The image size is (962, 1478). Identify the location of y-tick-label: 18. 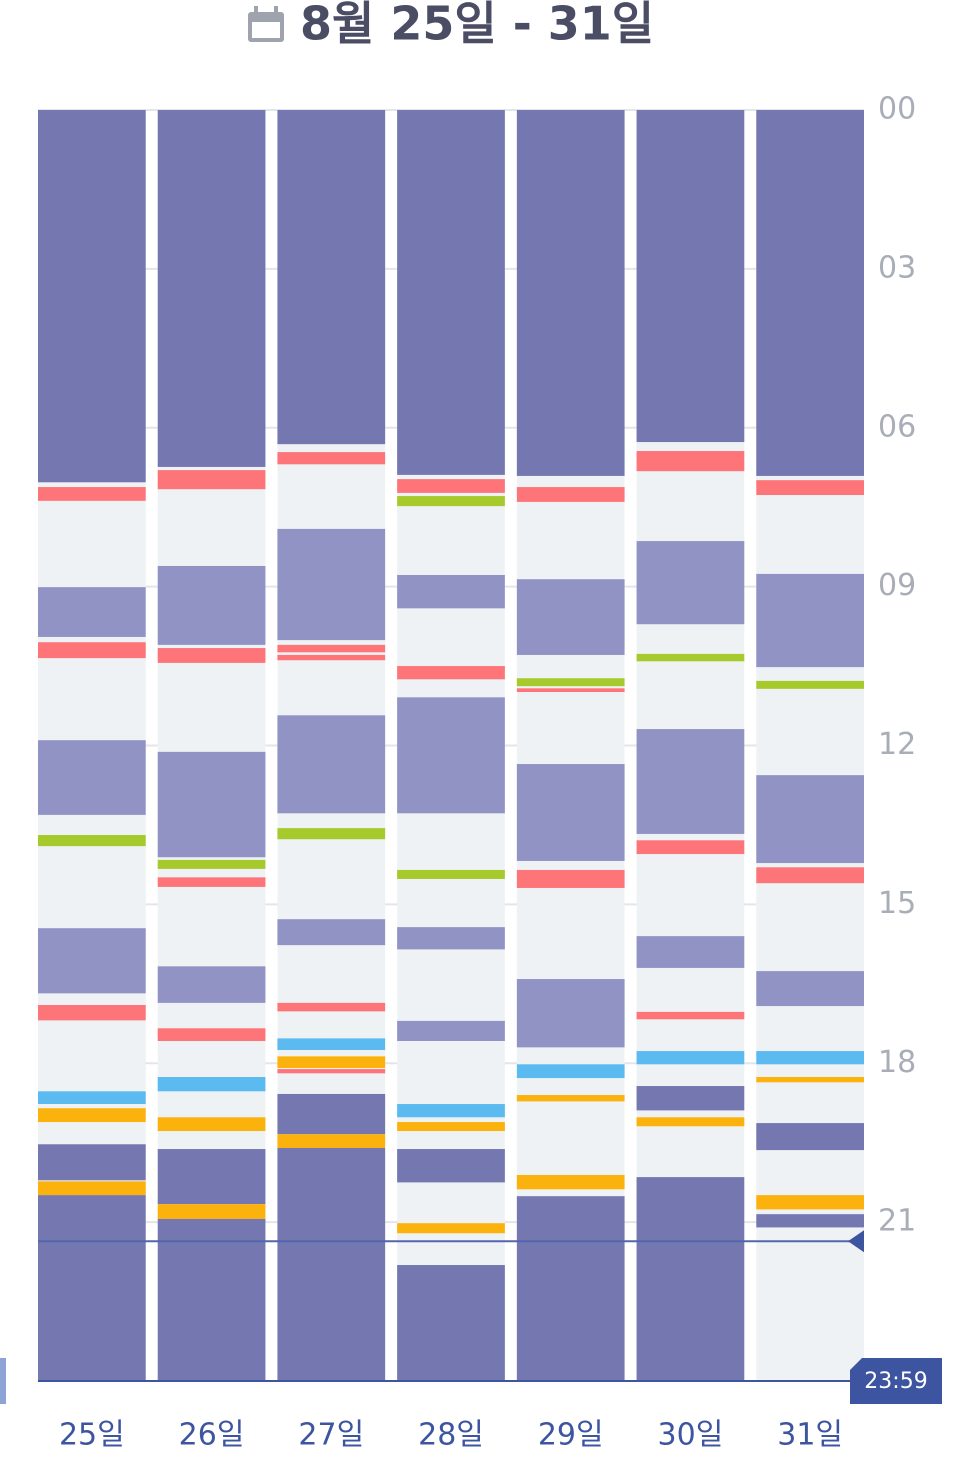
(897, 1062).